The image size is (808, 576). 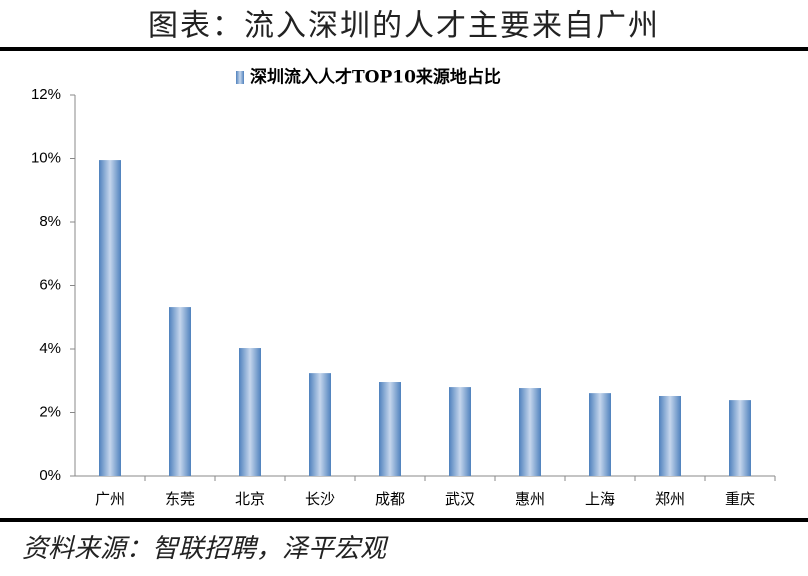 I want to click on x-tick-label: 武汉, so click(x=460, y=499).